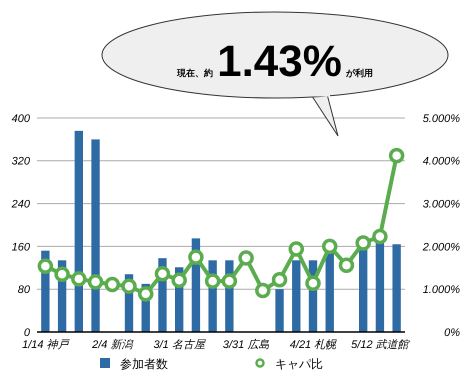 The width and height of the screenshot is (470, 380). Describe the element at coordinates (46, 344) in the screenshot. I see `x-tick-label: 1/14 神戸` at that location.